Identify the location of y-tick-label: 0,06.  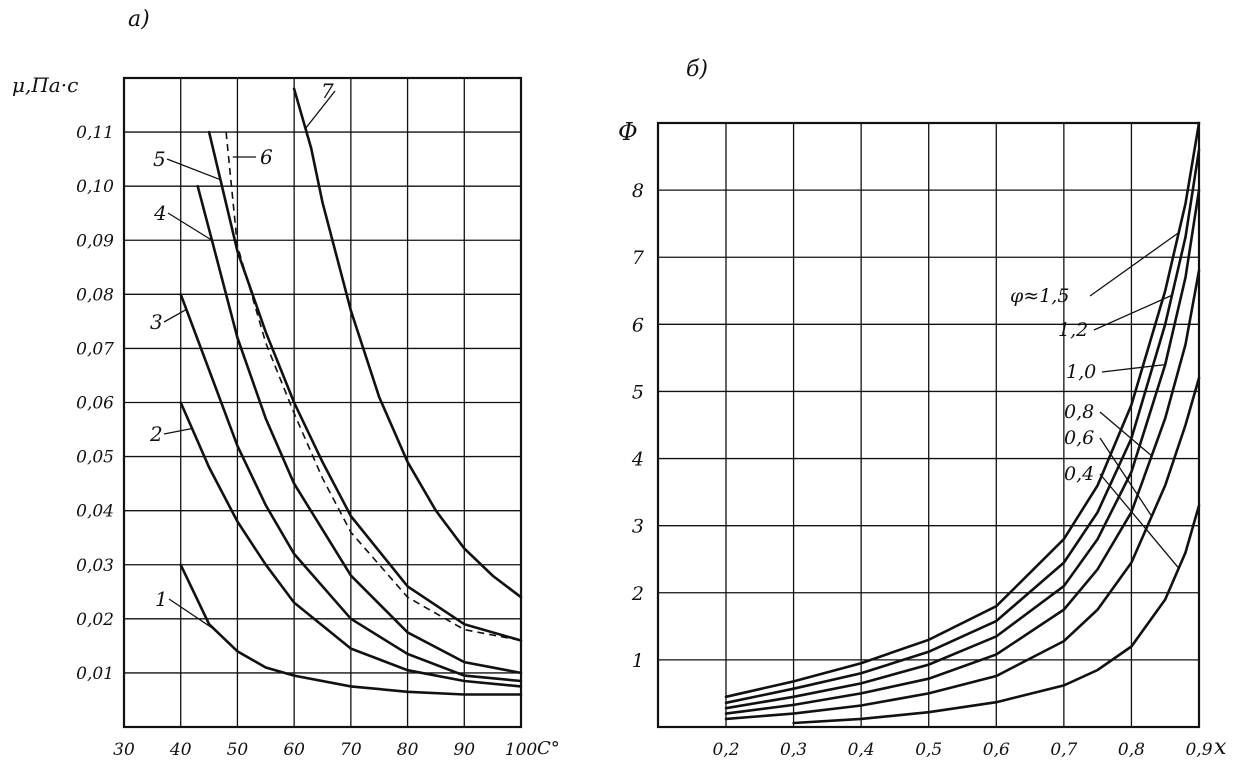
(95, 404).